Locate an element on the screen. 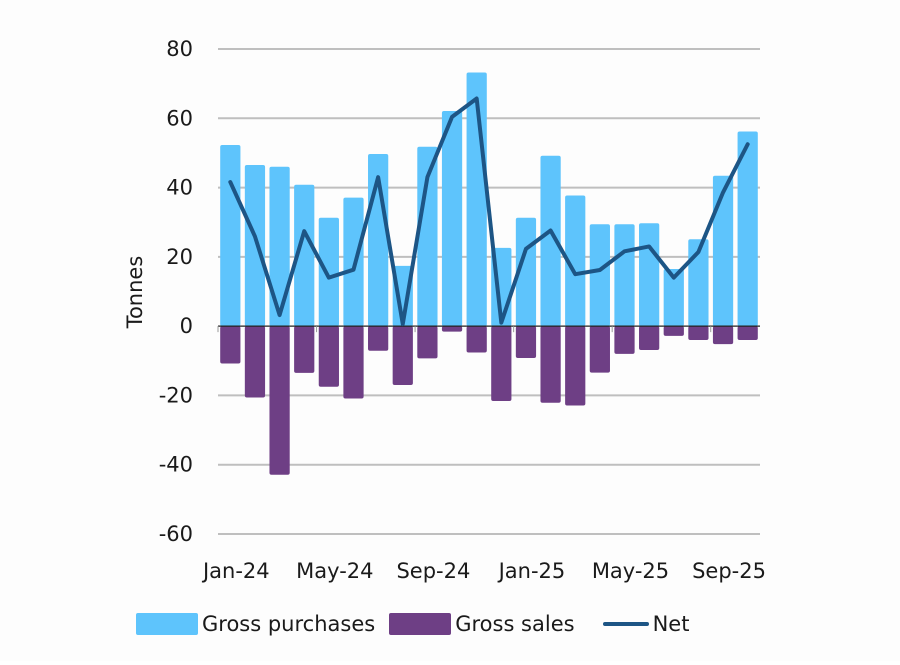  legend: Gross purchases Gross sales Net is located at coordinates (419, 624).